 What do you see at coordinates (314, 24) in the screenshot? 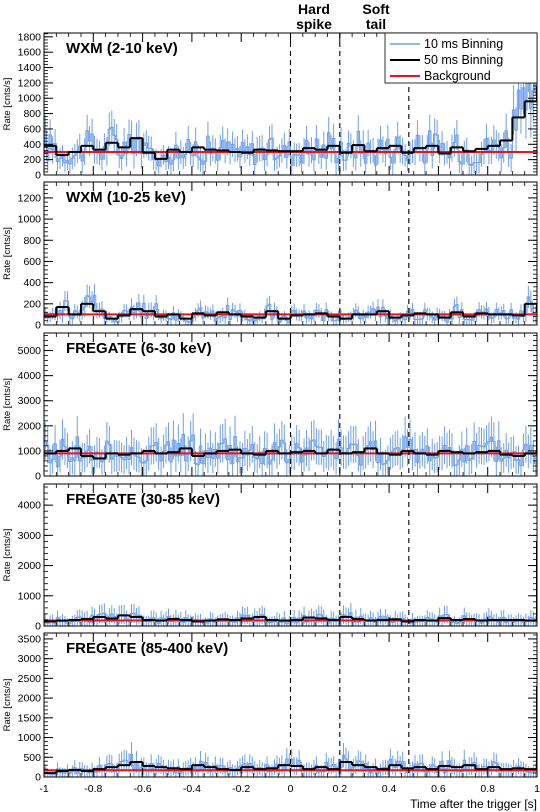
I see `hard-spike-label-line2: spike` at bounding box center [314, 24].